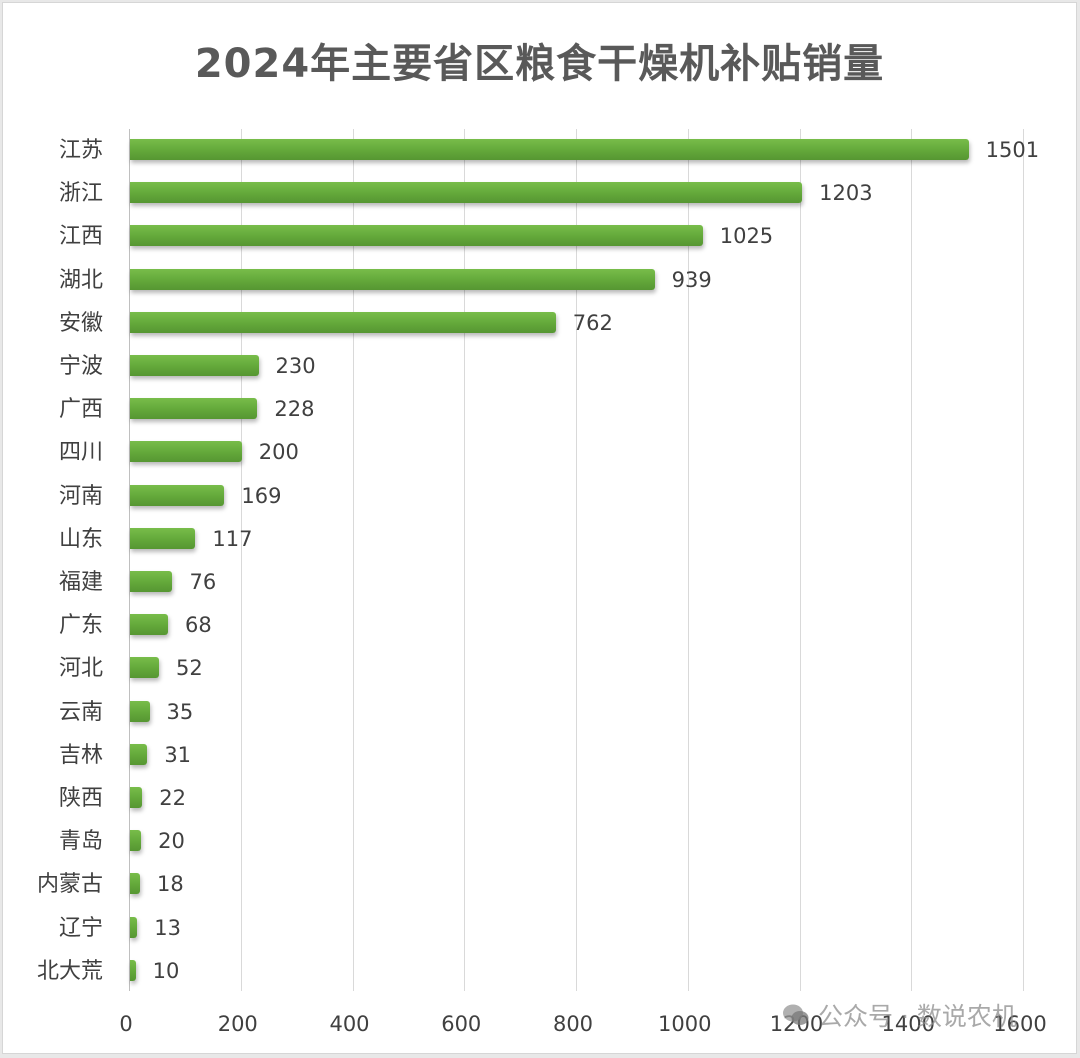  Describe the element at coordinates (166, 970) in the screenshot. I see `data-label: 10` at that location.